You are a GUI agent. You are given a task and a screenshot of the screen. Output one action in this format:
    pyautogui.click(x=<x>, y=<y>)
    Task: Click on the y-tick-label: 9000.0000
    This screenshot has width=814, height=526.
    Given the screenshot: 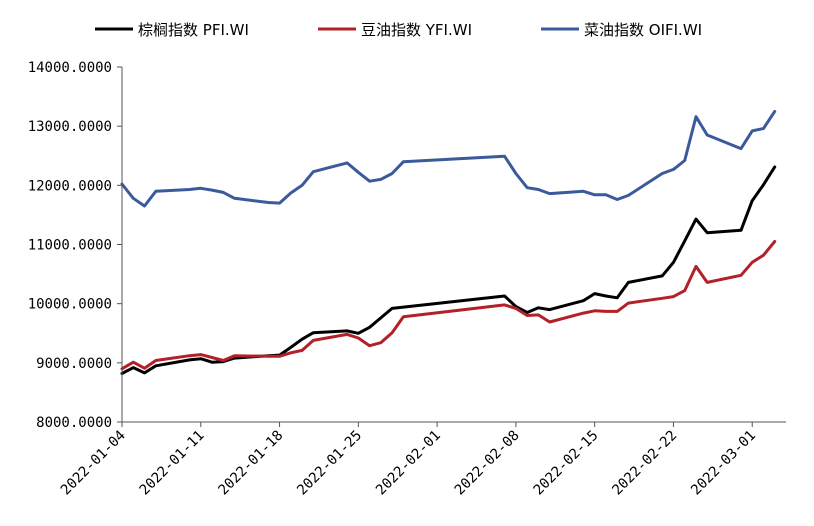 What is the action you would take?
    pyautogui.click(x=74, y=364)
    